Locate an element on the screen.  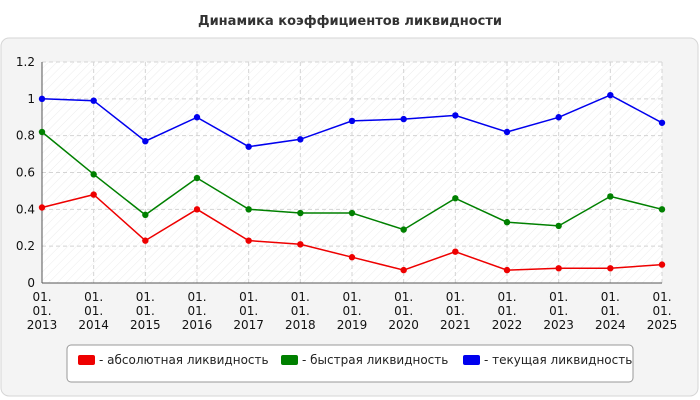
x-tick-label: 01. 01. 2024 is located at coordinates (610, 311).